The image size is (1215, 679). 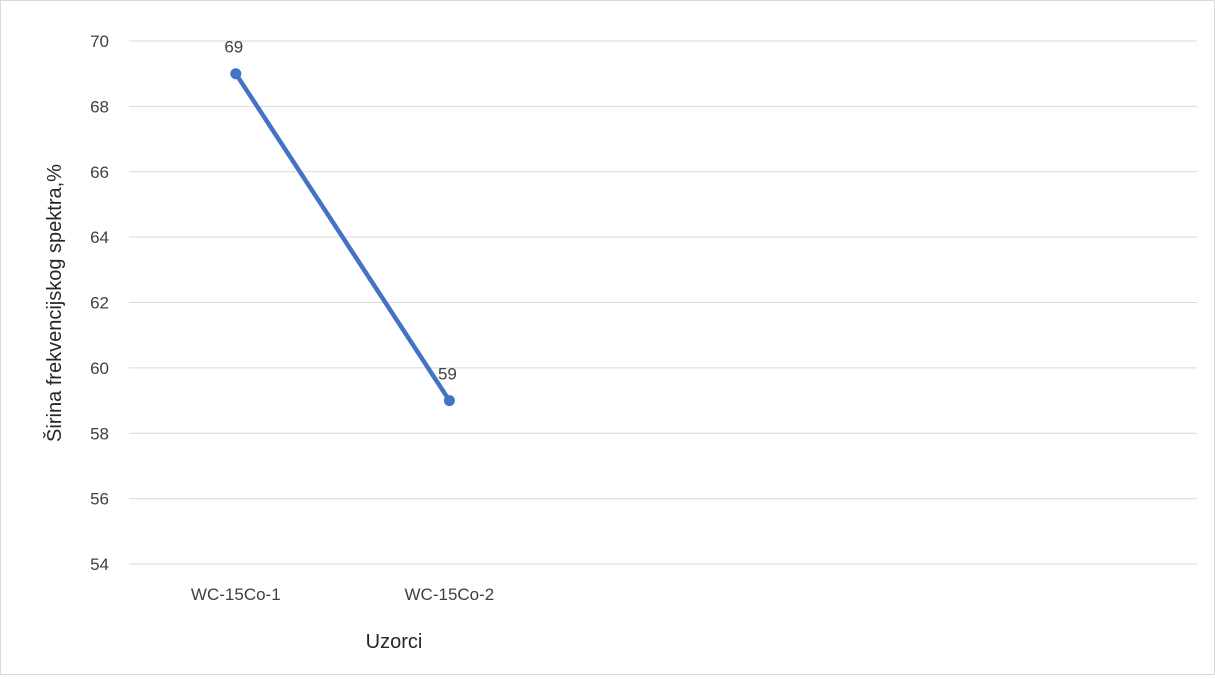 What do you see at coordinates (99, 172) in the screenshot?
I see `y-tick-label: 66` at bounding box center [99, 172].